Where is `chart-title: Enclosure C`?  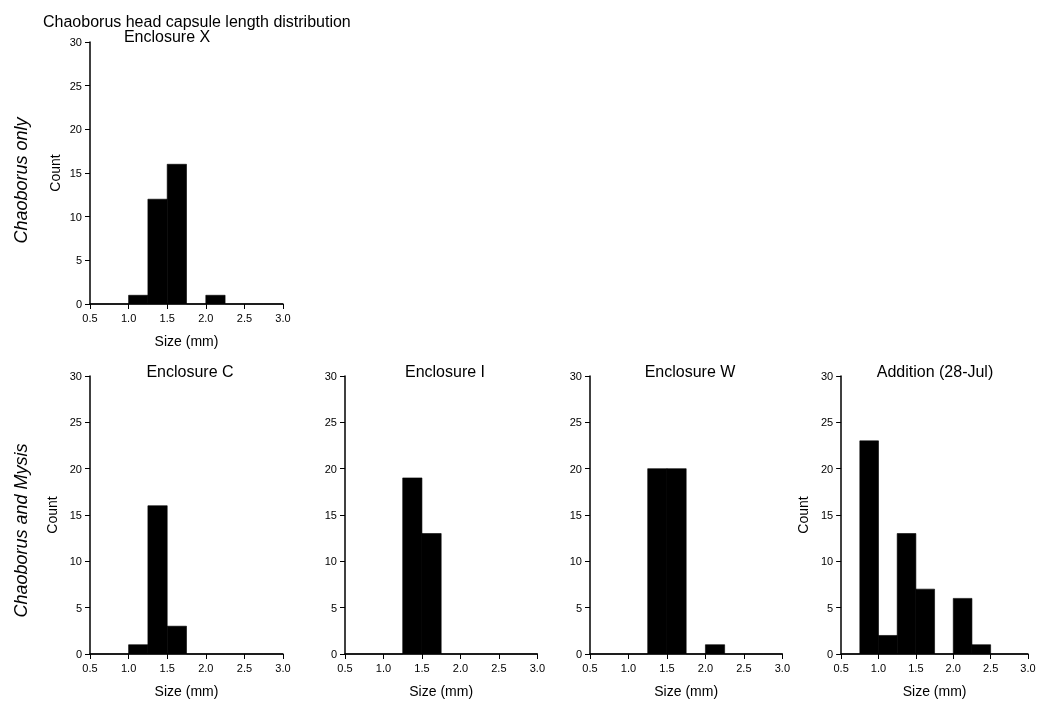 chart-title: Enclosure C is located at coordinates (190, 371).